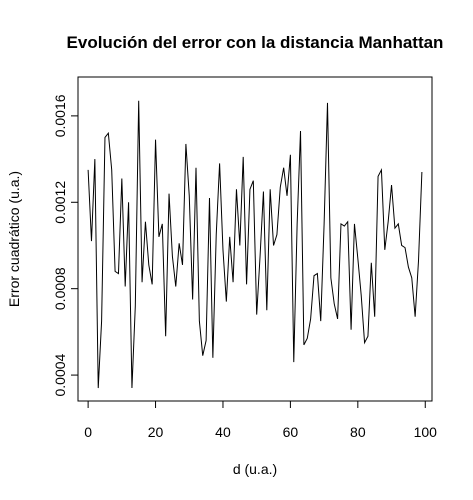  I want to click on x-tick-label: 0, so click(88, 432).